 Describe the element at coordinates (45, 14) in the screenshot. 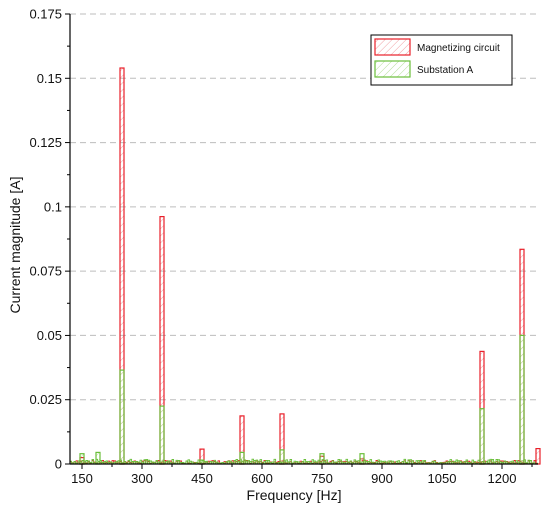

I see `y-tick-label: 0.175` at that location.